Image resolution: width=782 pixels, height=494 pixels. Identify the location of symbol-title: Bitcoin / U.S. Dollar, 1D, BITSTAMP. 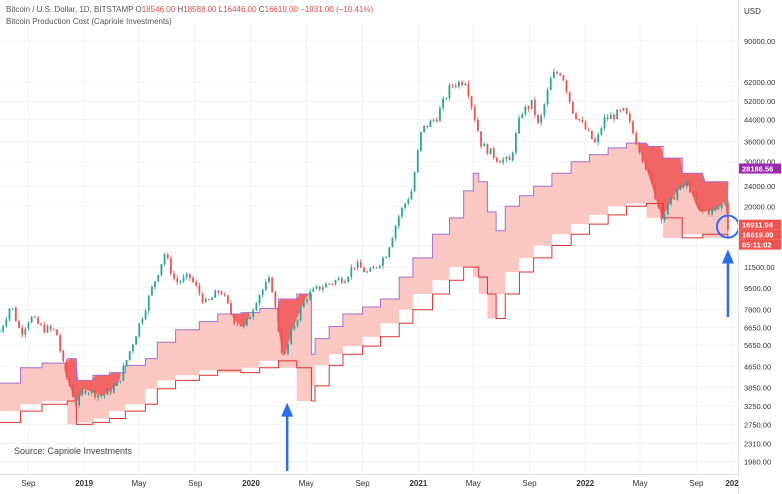
(70, 9).